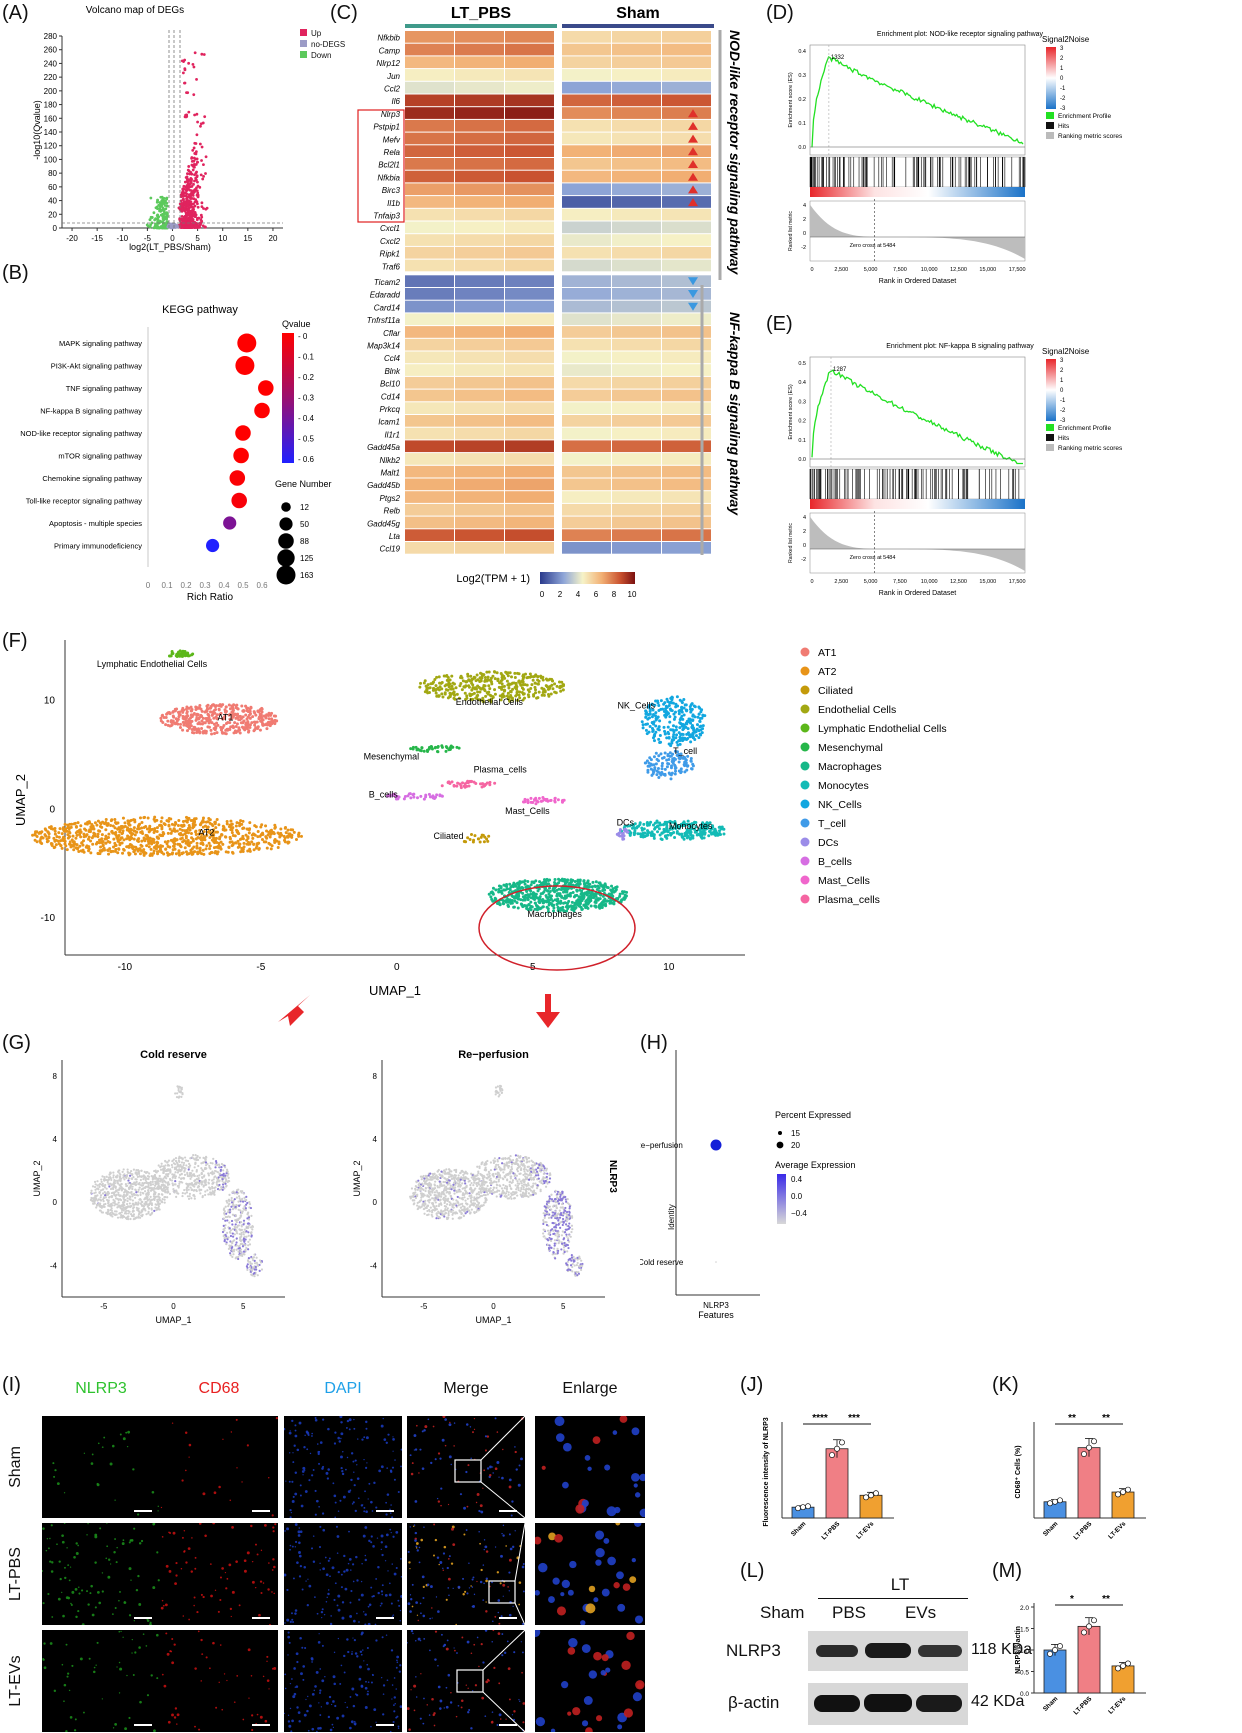 This screenshot has width=1242, height=1733. I want to click on kegg-dot, so click(247, 343).